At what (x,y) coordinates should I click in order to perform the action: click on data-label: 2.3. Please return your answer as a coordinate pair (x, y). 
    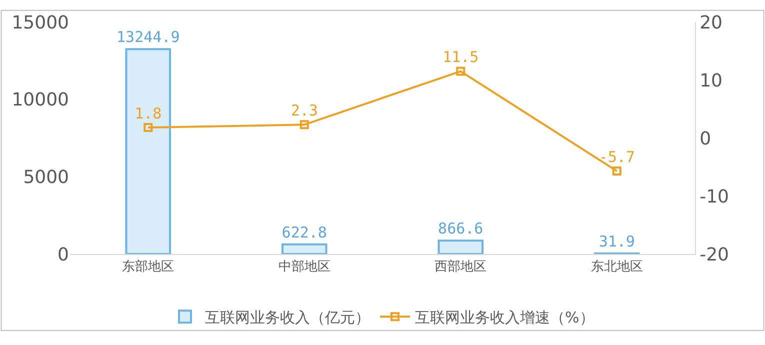
    Looking at the image, I should click on (304, 111).